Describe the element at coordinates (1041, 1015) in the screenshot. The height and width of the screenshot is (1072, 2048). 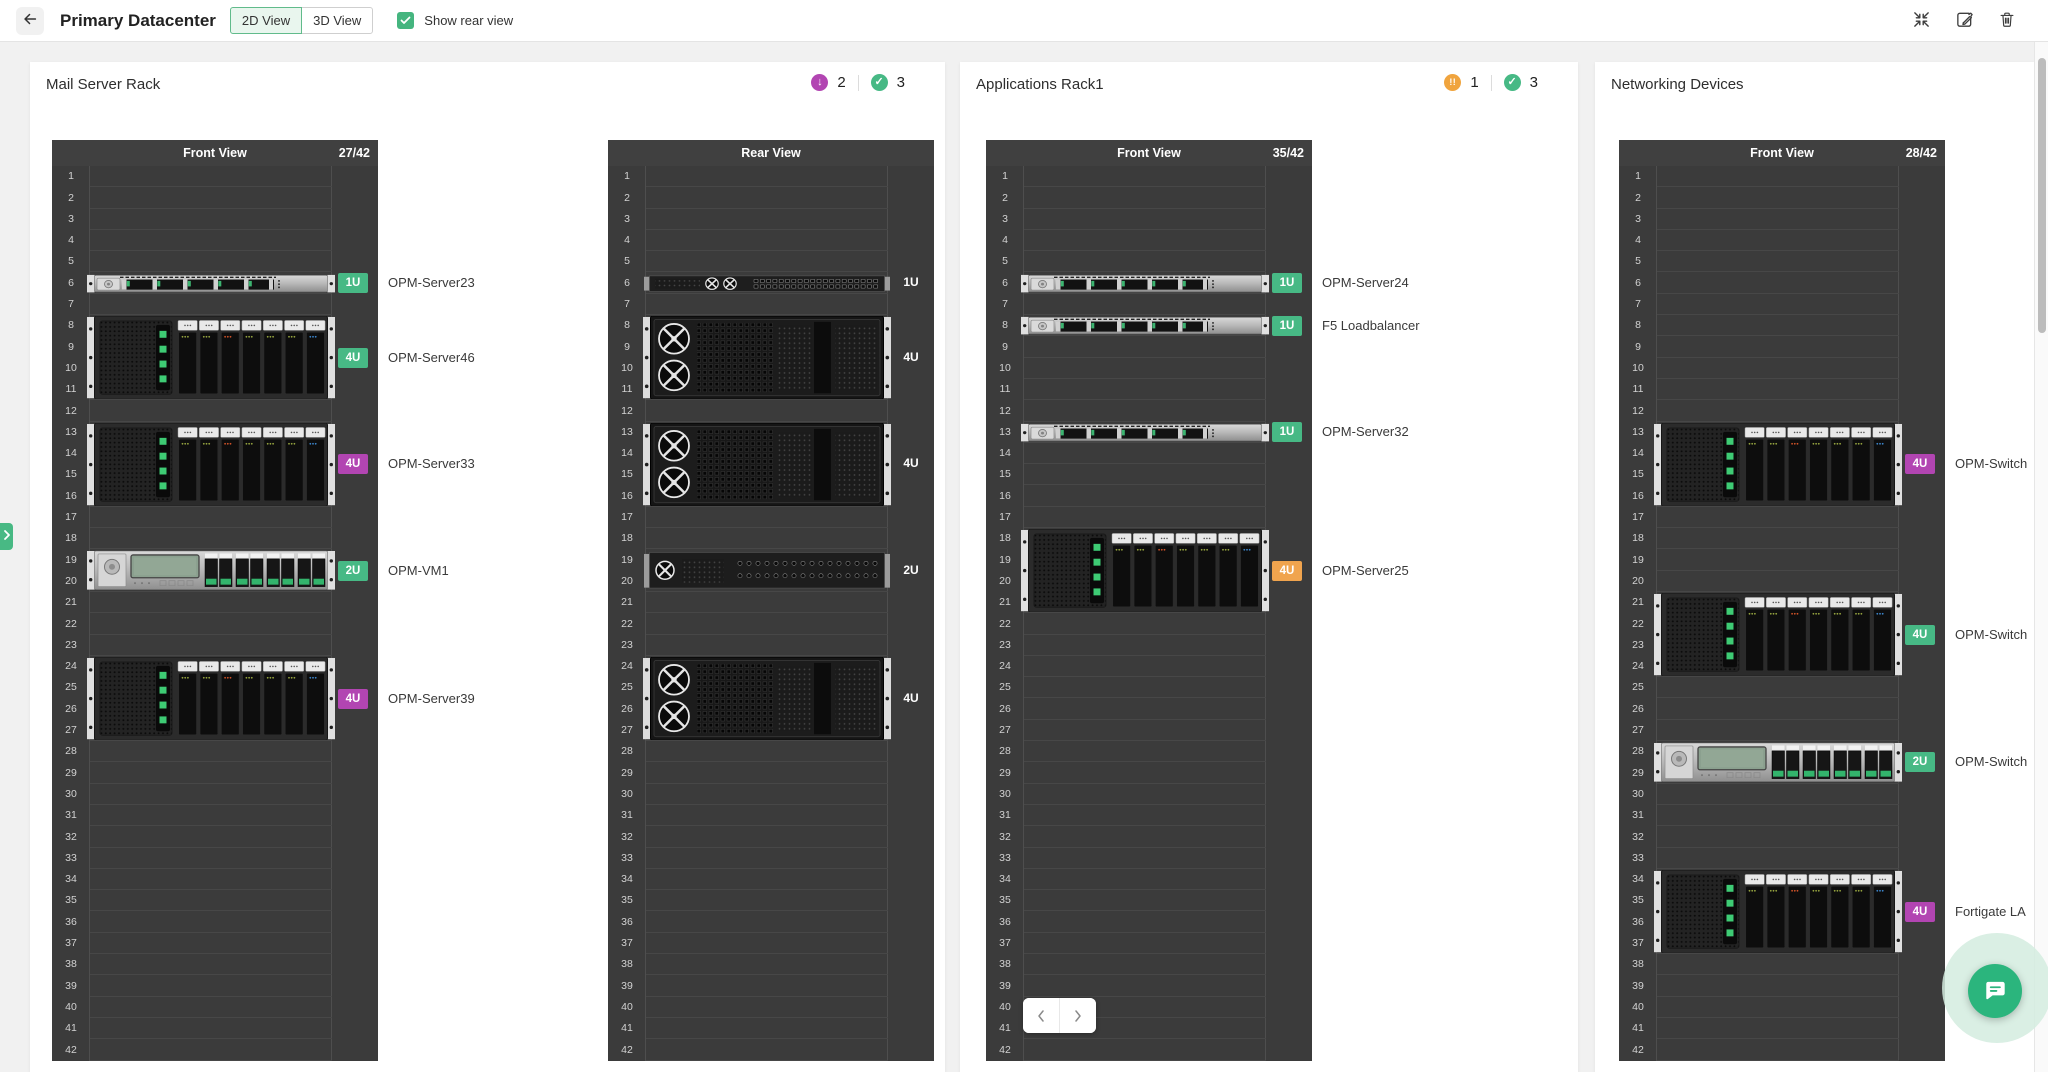
I see `pagination-prev-button` at that location.